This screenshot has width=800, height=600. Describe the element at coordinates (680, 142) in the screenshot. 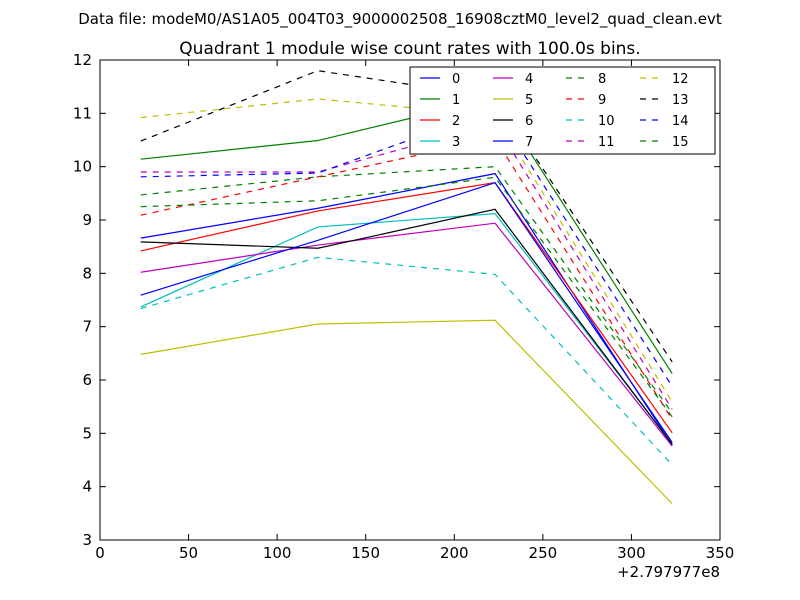

I see `legend-label-15: 15` at that location.